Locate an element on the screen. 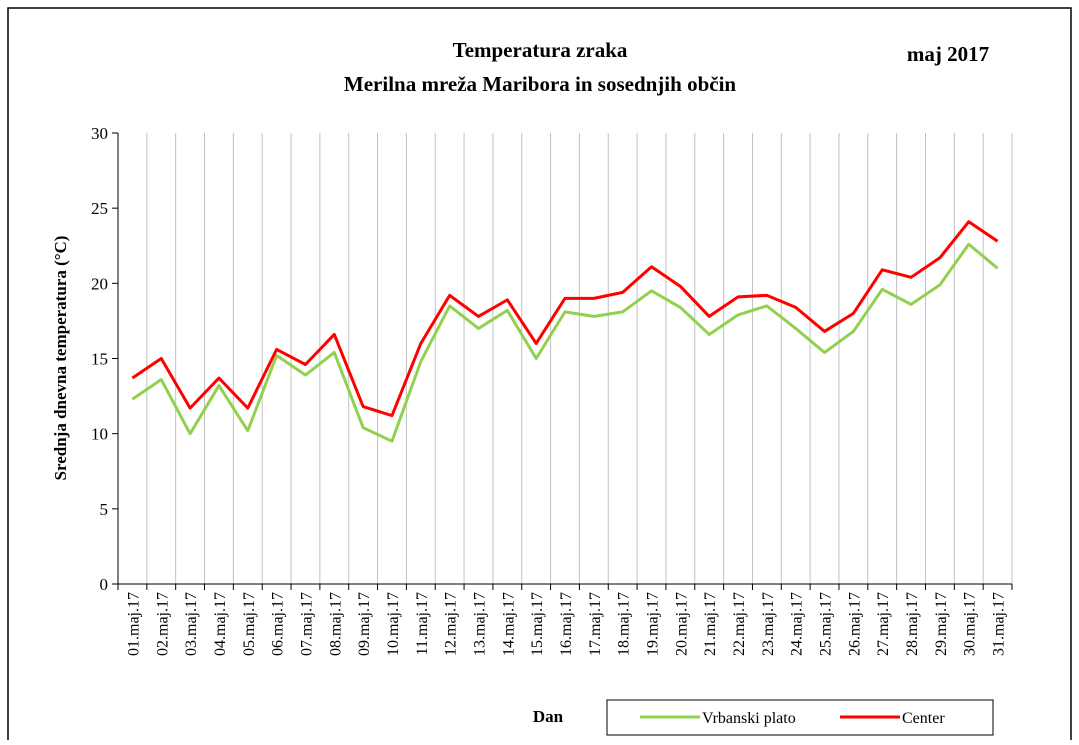 The height and width of the screenshot is (745, 1079). x-tick-label: 28.maj.17 is located at coordinates (912, 624).